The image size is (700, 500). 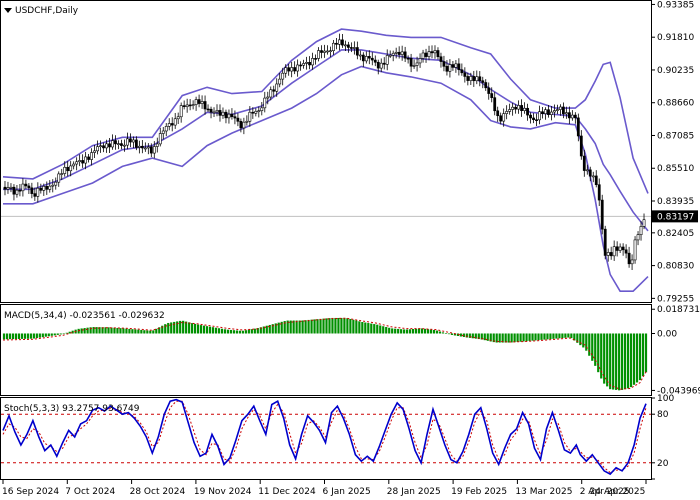 What do you see at coordinates (675, 267) in the screenshot?
I see `price-tick-label: 0.80830` at bounding box center [675, 267].